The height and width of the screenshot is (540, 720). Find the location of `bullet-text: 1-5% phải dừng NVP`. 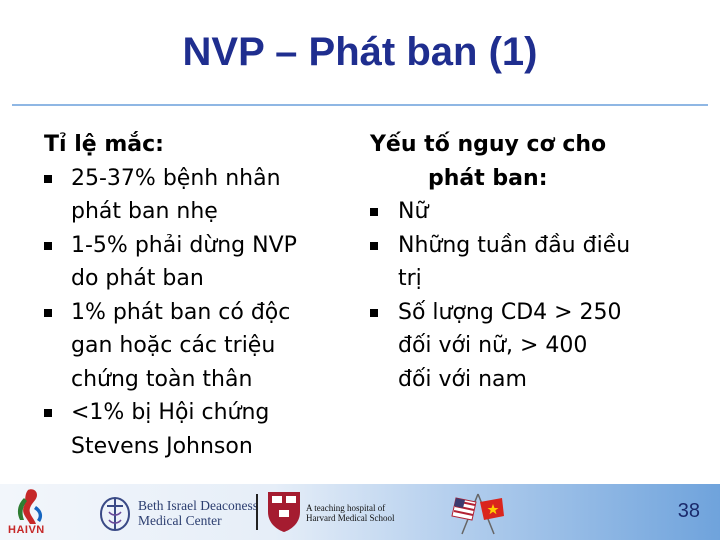

bullet-text: 1-5% phải dừng NVP is located at coordinates (184, 245).